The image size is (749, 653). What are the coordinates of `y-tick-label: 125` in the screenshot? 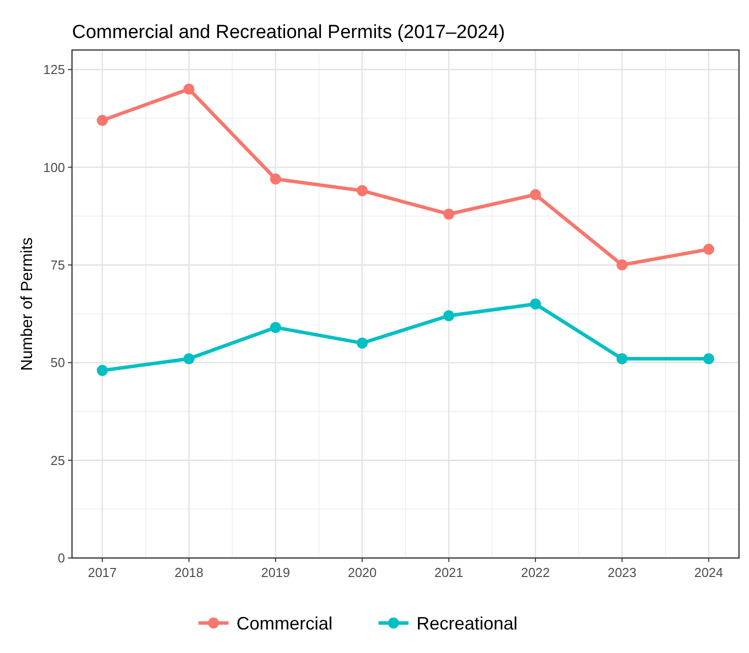 It's located at (54, 70).